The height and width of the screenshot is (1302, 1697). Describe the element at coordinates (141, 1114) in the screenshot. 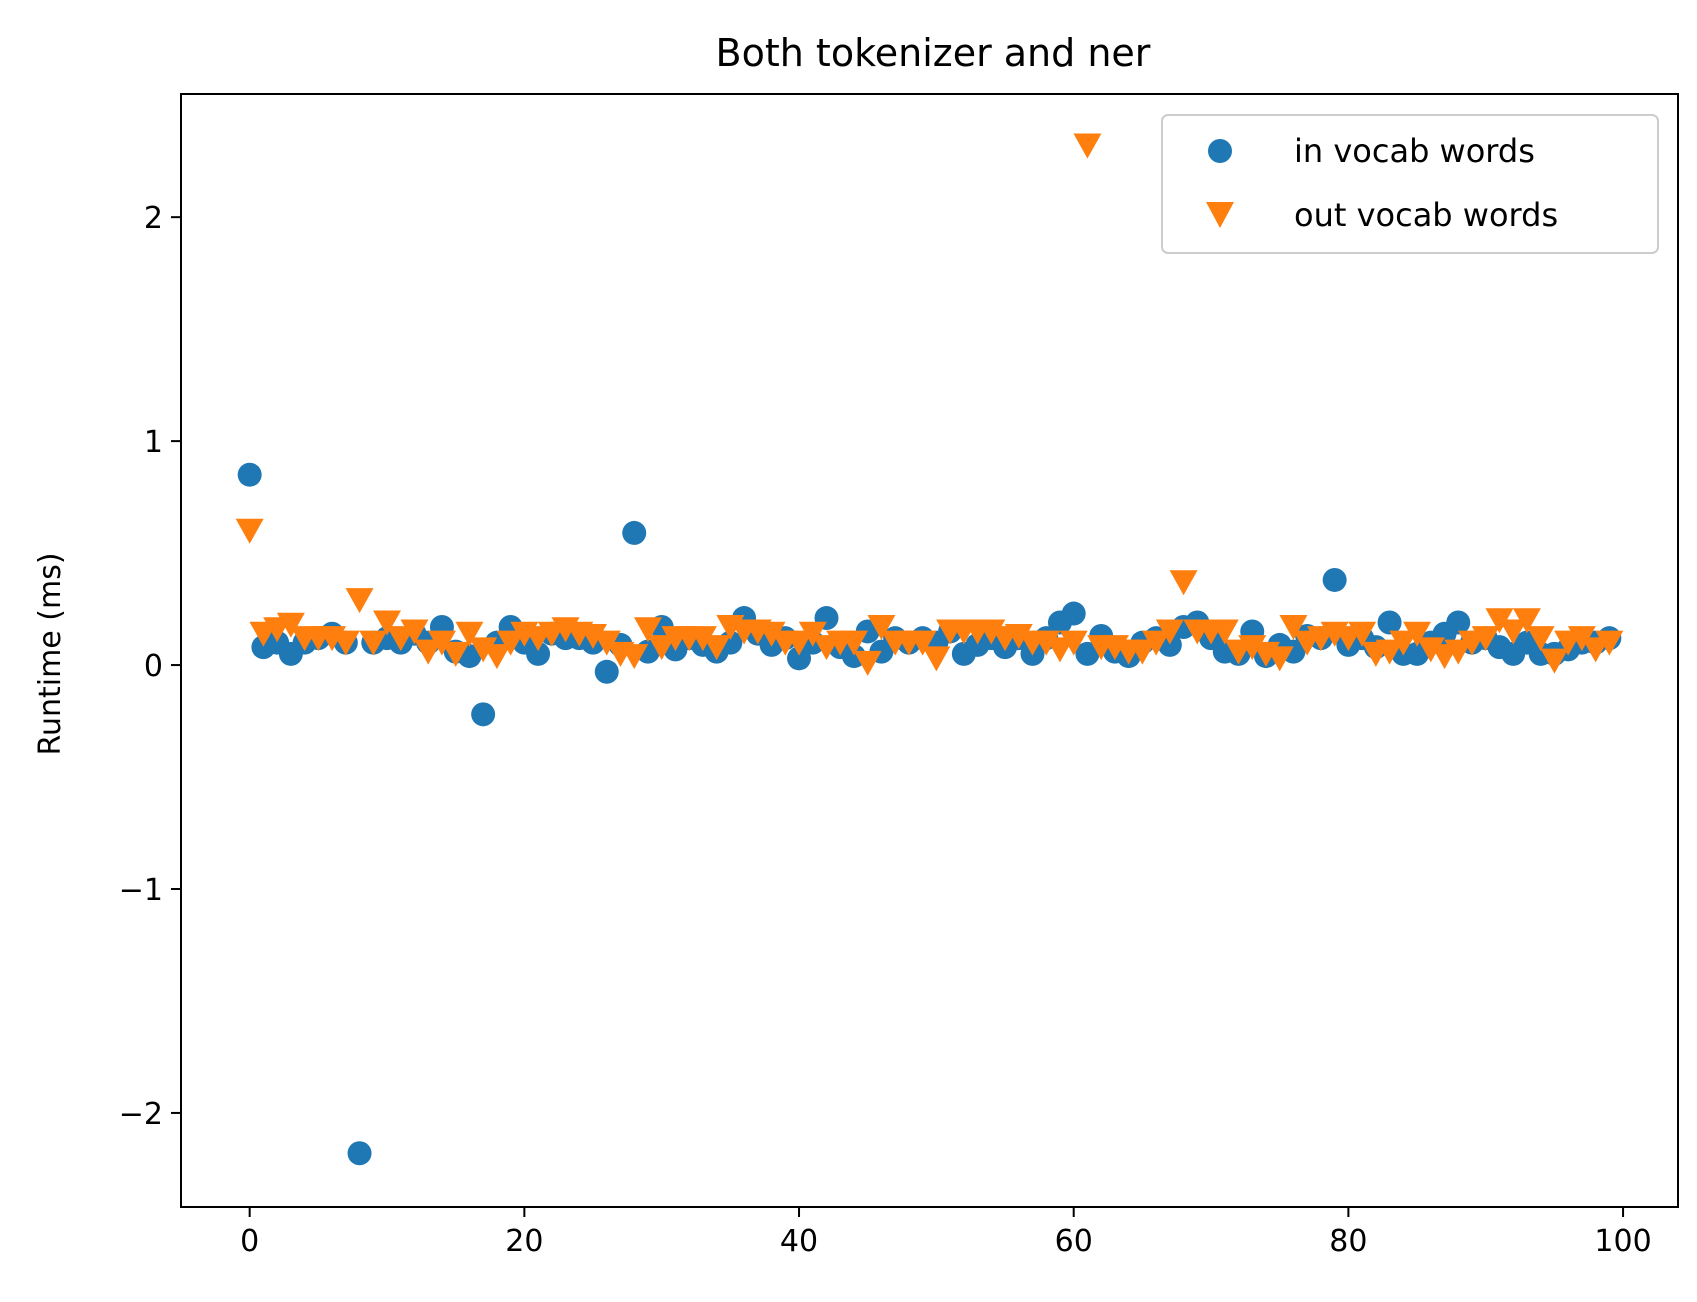

I see `y-tick-label: −2` at that location.